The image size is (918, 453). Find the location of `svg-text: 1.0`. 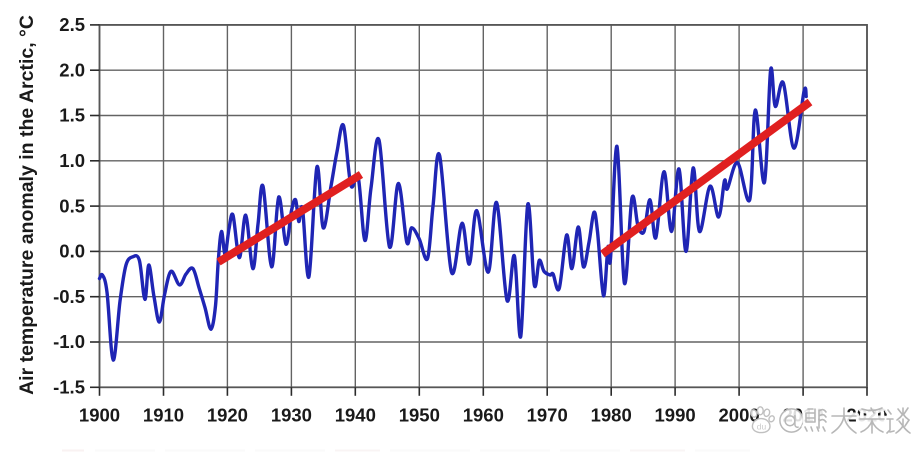

svg-text: 1.0 is located at coordinates (72, 160).